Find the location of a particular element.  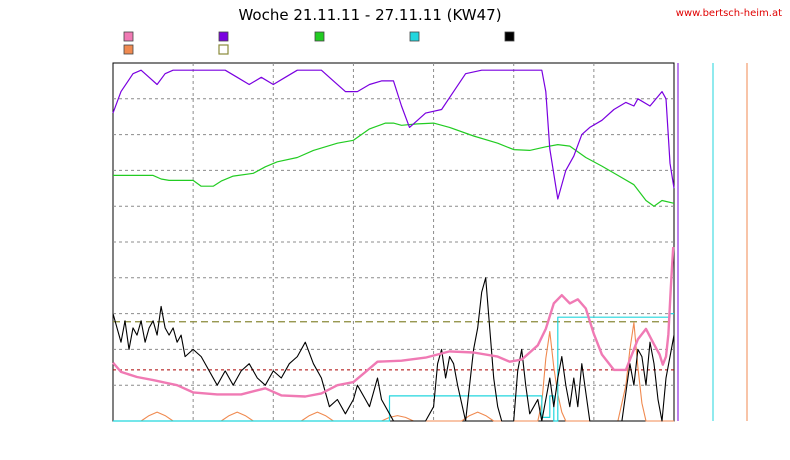

legend is located at coordinates (319, 43).